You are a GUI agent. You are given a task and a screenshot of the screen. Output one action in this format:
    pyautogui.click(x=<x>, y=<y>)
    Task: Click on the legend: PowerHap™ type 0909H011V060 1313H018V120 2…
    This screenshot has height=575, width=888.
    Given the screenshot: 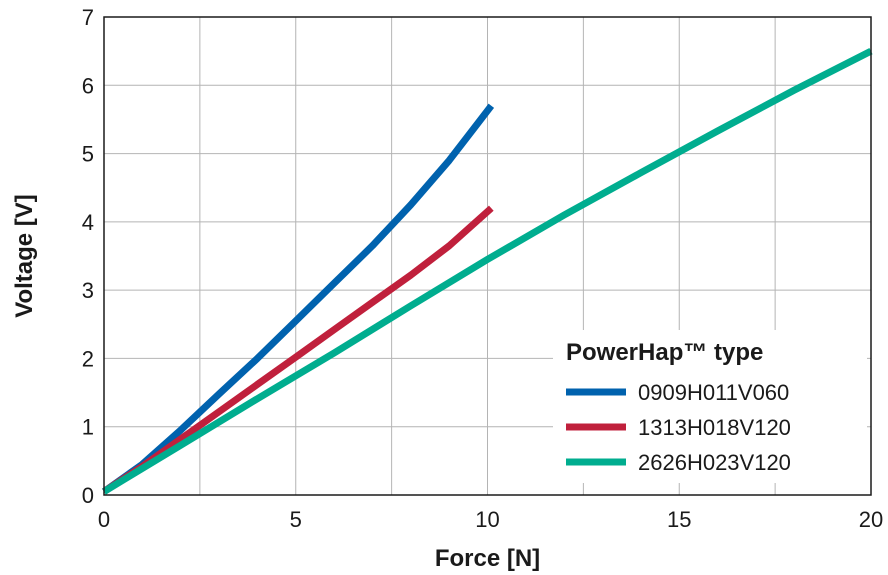 What is the action you would take?
    pyautogui.click(x=710, y=406)
    